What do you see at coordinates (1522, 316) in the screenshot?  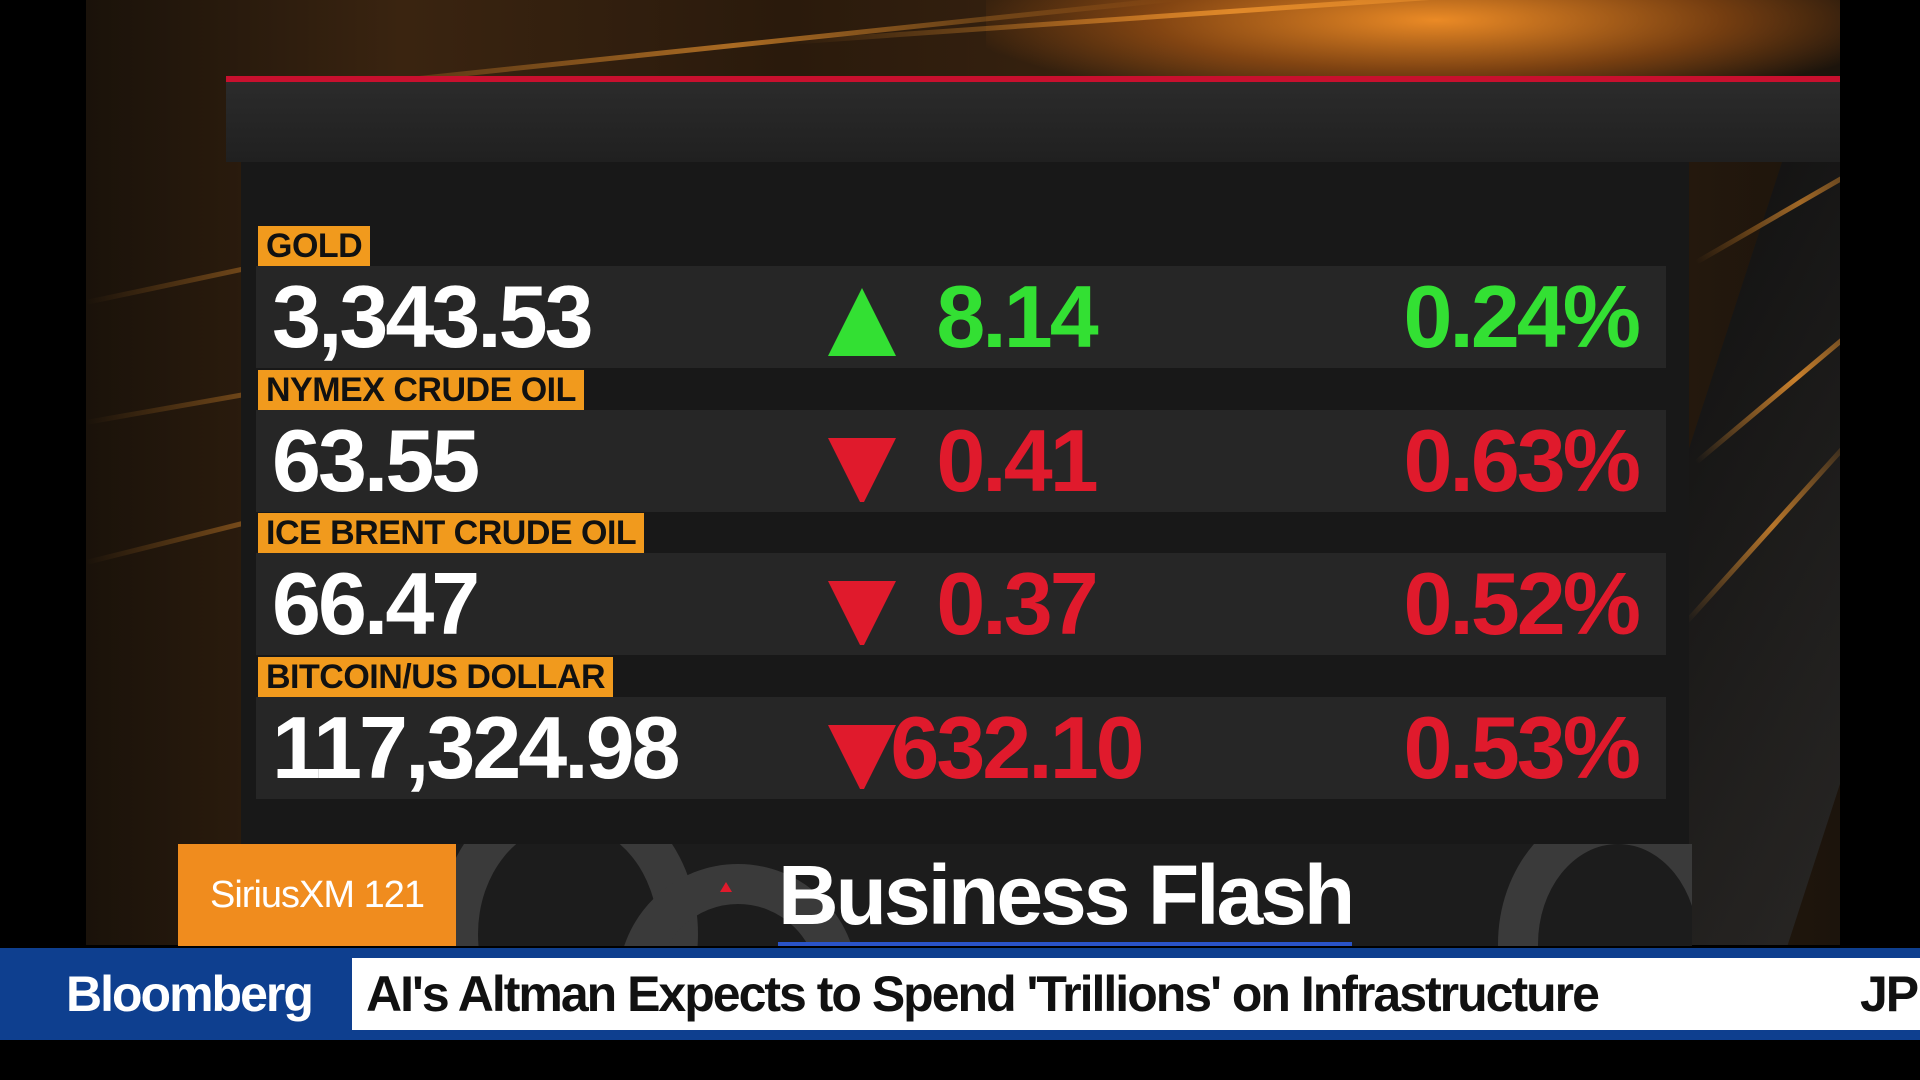 I see `quote-percent: 0.24%` at bounding box center [1522, 316].